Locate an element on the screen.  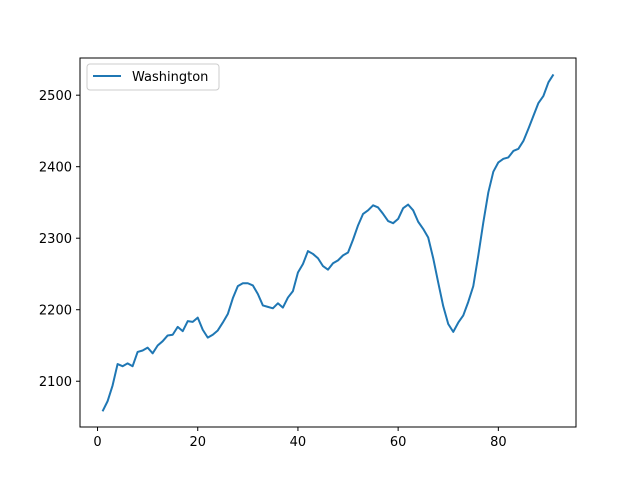
x-axis: 0 20 40 60 80 is located at coordinates (300, 438).